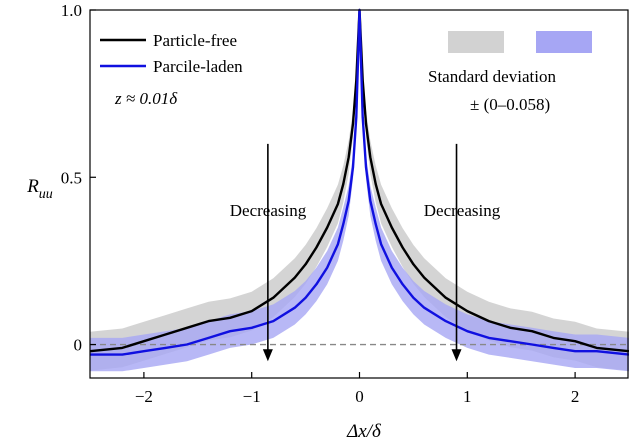 This screenshot has height=443, width=629. What do you see at coordinates (252, 396) in the screenshot?
I see `x-tick-label: −1` at bounding box center [252, 396].